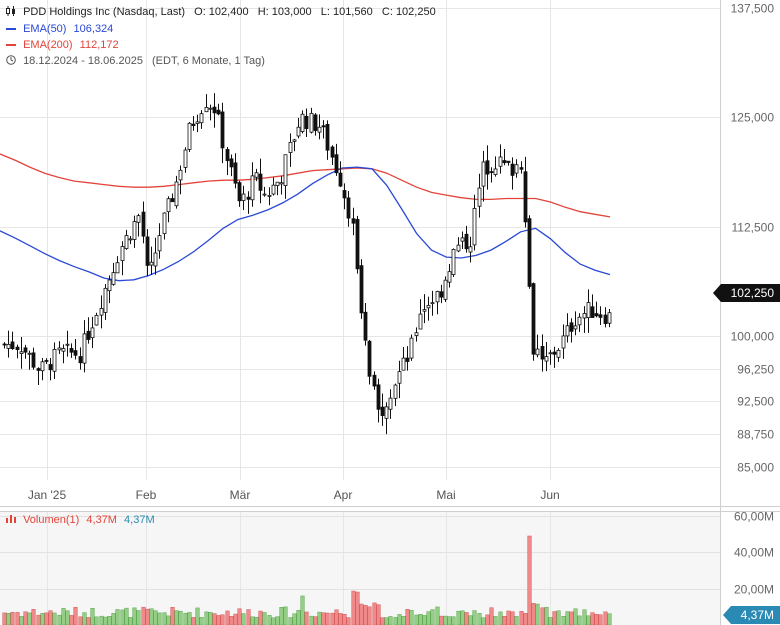  What do you see at coordinates (45, 29) in the screenshot?
I see `ema50-label: EMA(50)` at bounding box center [45, 29].